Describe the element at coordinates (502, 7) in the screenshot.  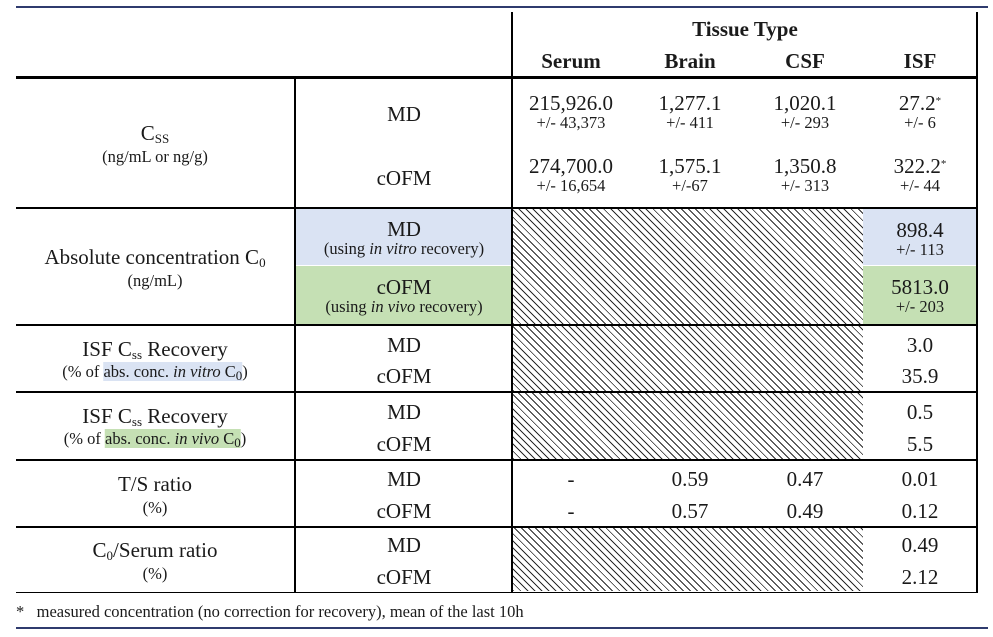
I see `top-rule` at that location.